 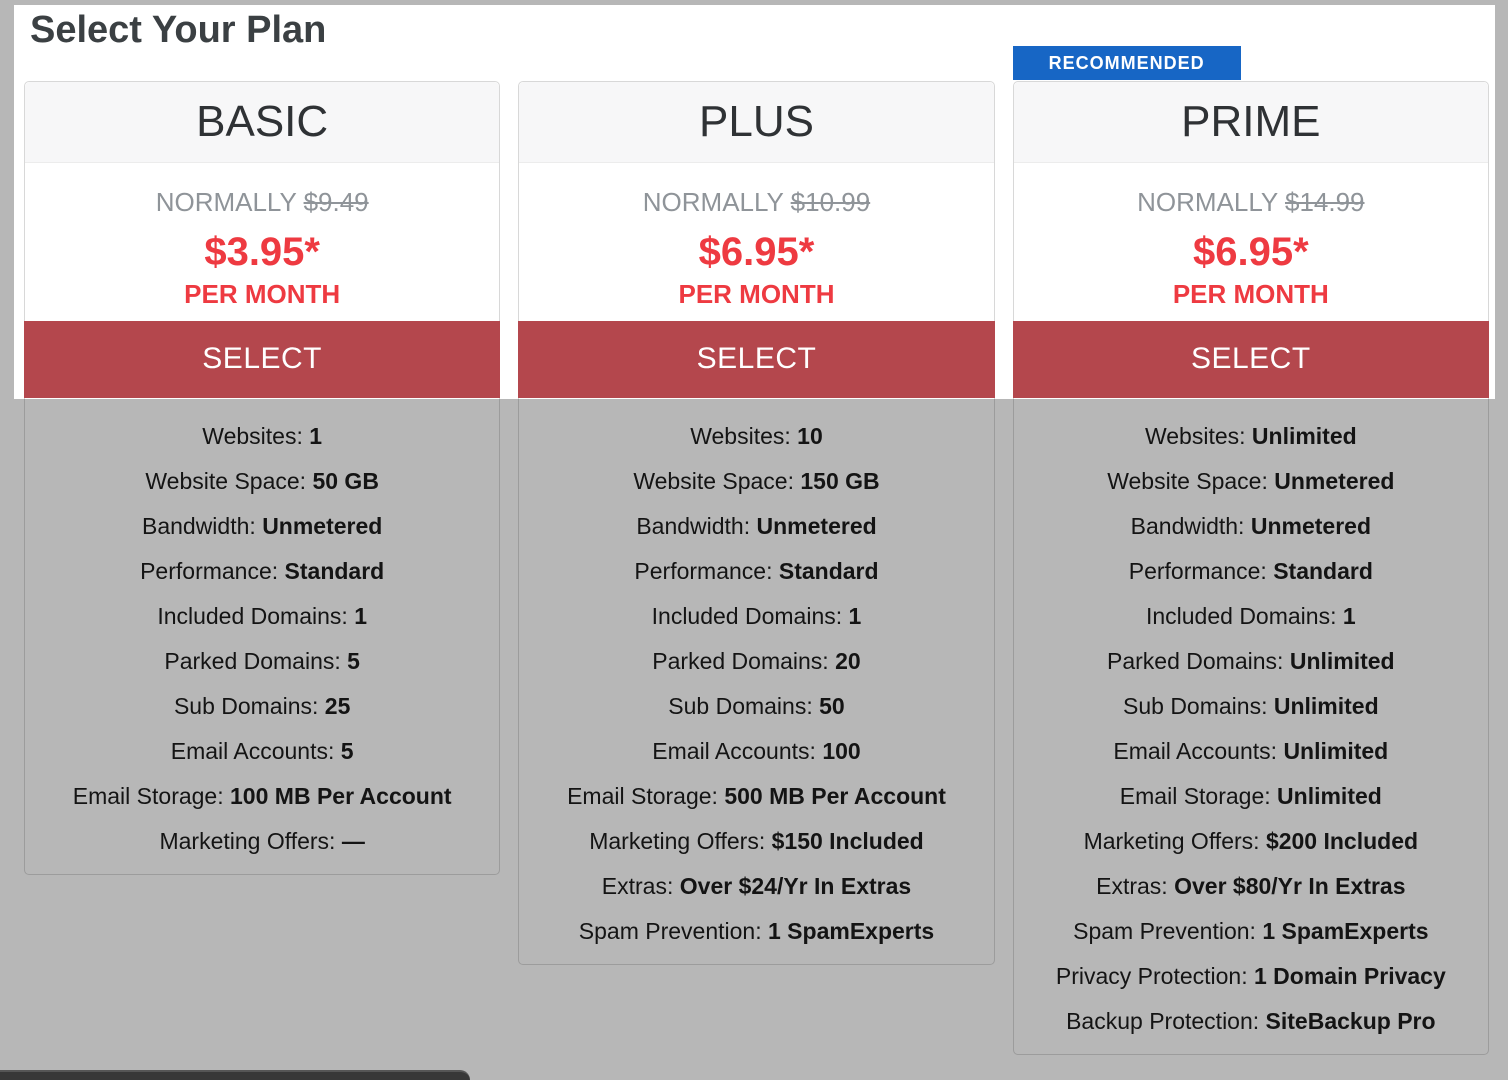 What do you see at coordinates (756, 359) in the screenshot?
I see `select-button-plus: SELECT` at bounding box center [756, 359].